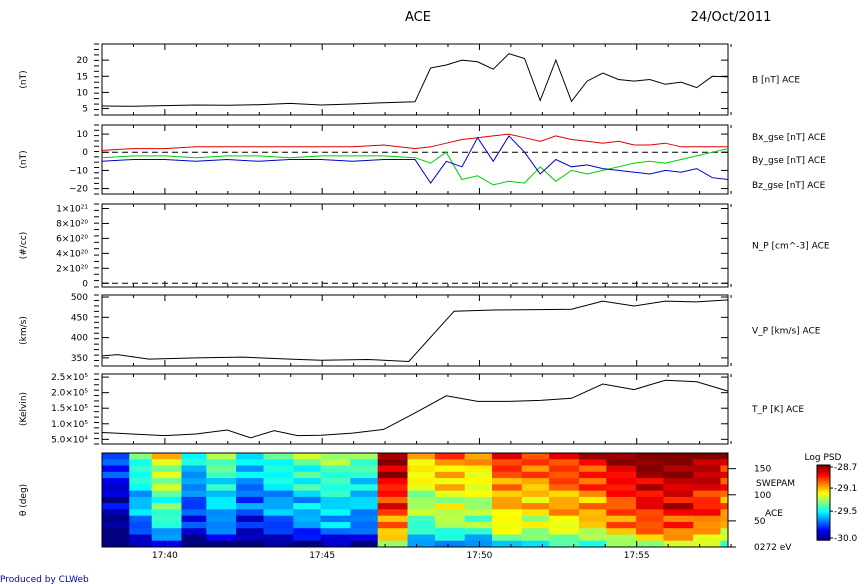 This screenshot has height=584, width=864. Describe the element at coordinates (69, 394) in the screenshot. I see `panel-tp-ytick-label: 2.0×10⁵` at that location.